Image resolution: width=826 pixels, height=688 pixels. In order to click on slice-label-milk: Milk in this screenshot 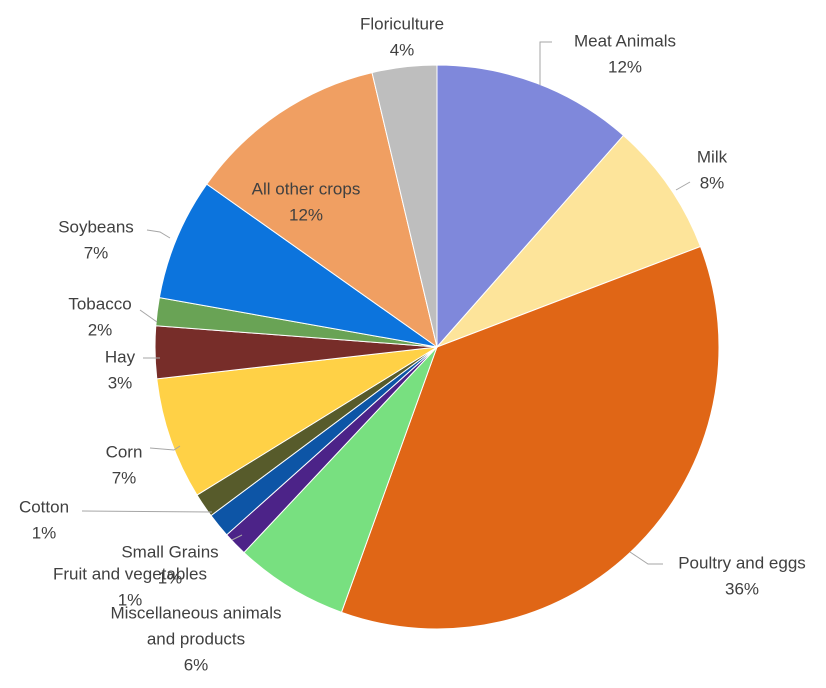, I will do `click(712, 156)`.